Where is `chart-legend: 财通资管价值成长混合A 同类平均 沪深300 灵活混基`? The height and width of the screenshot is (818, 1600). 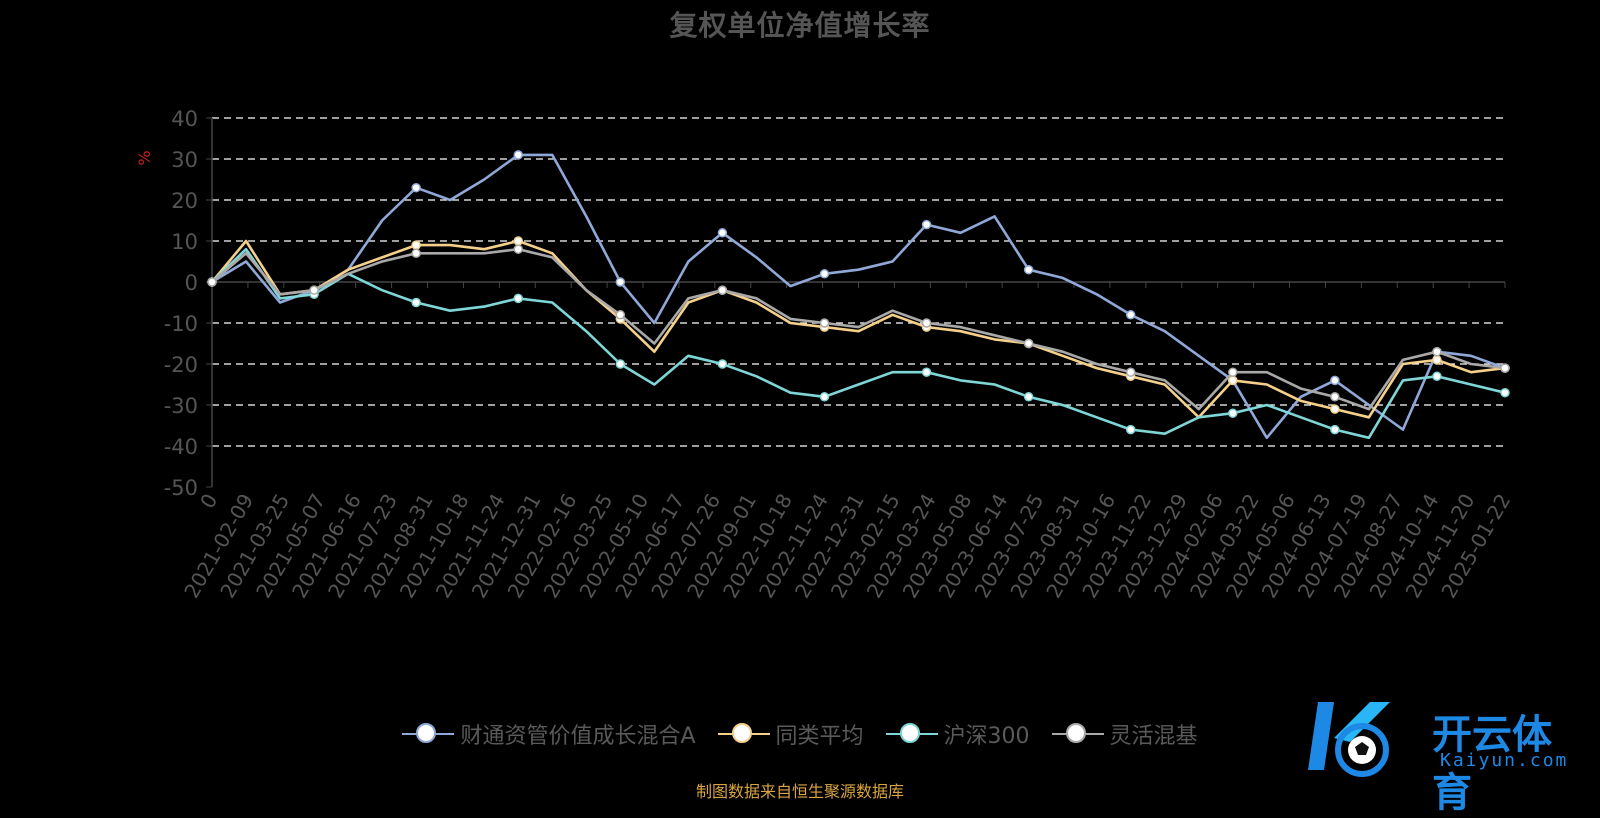 chart-legend: 财通资管价值成长混合A 同类平均 沪深300 灵活混基 is located at coordinates (800, 734).